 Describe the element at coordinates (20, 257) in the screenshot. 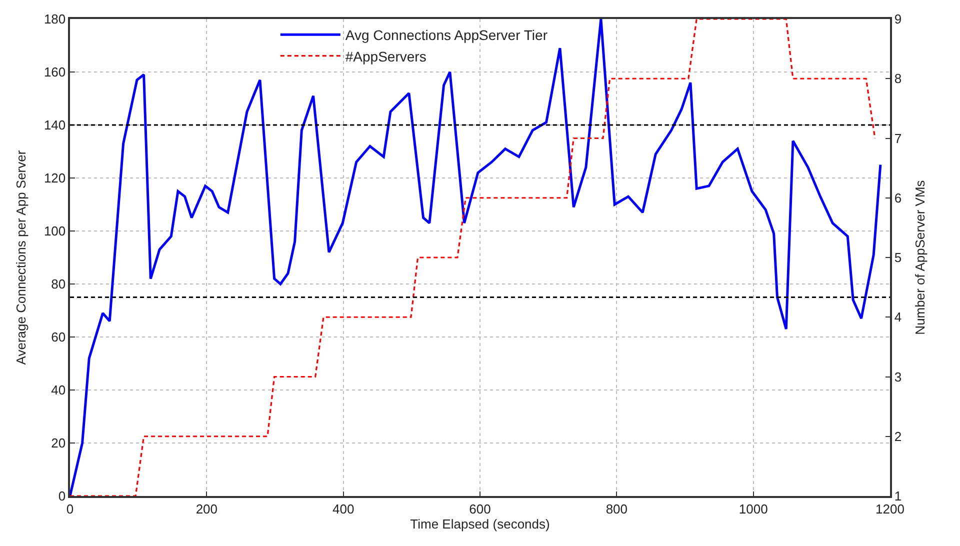

I see `y-axis-title: Average Connections per App Server` at that location.